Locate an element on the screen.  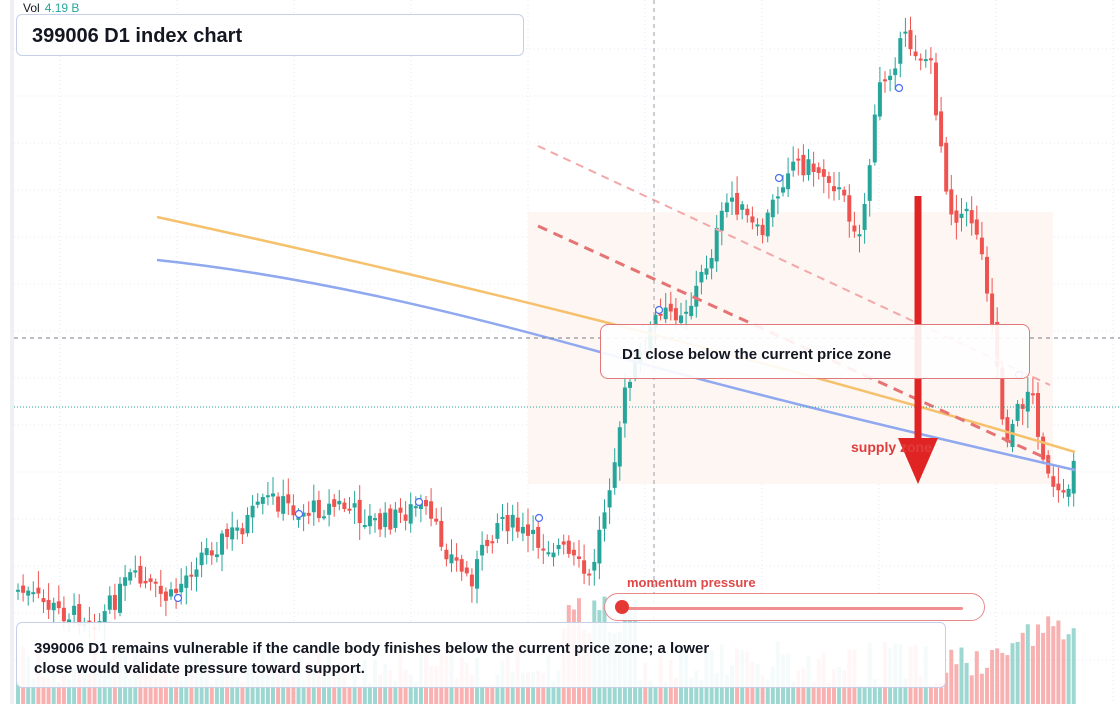
momentum-slider is located at coordinates (794, 607).